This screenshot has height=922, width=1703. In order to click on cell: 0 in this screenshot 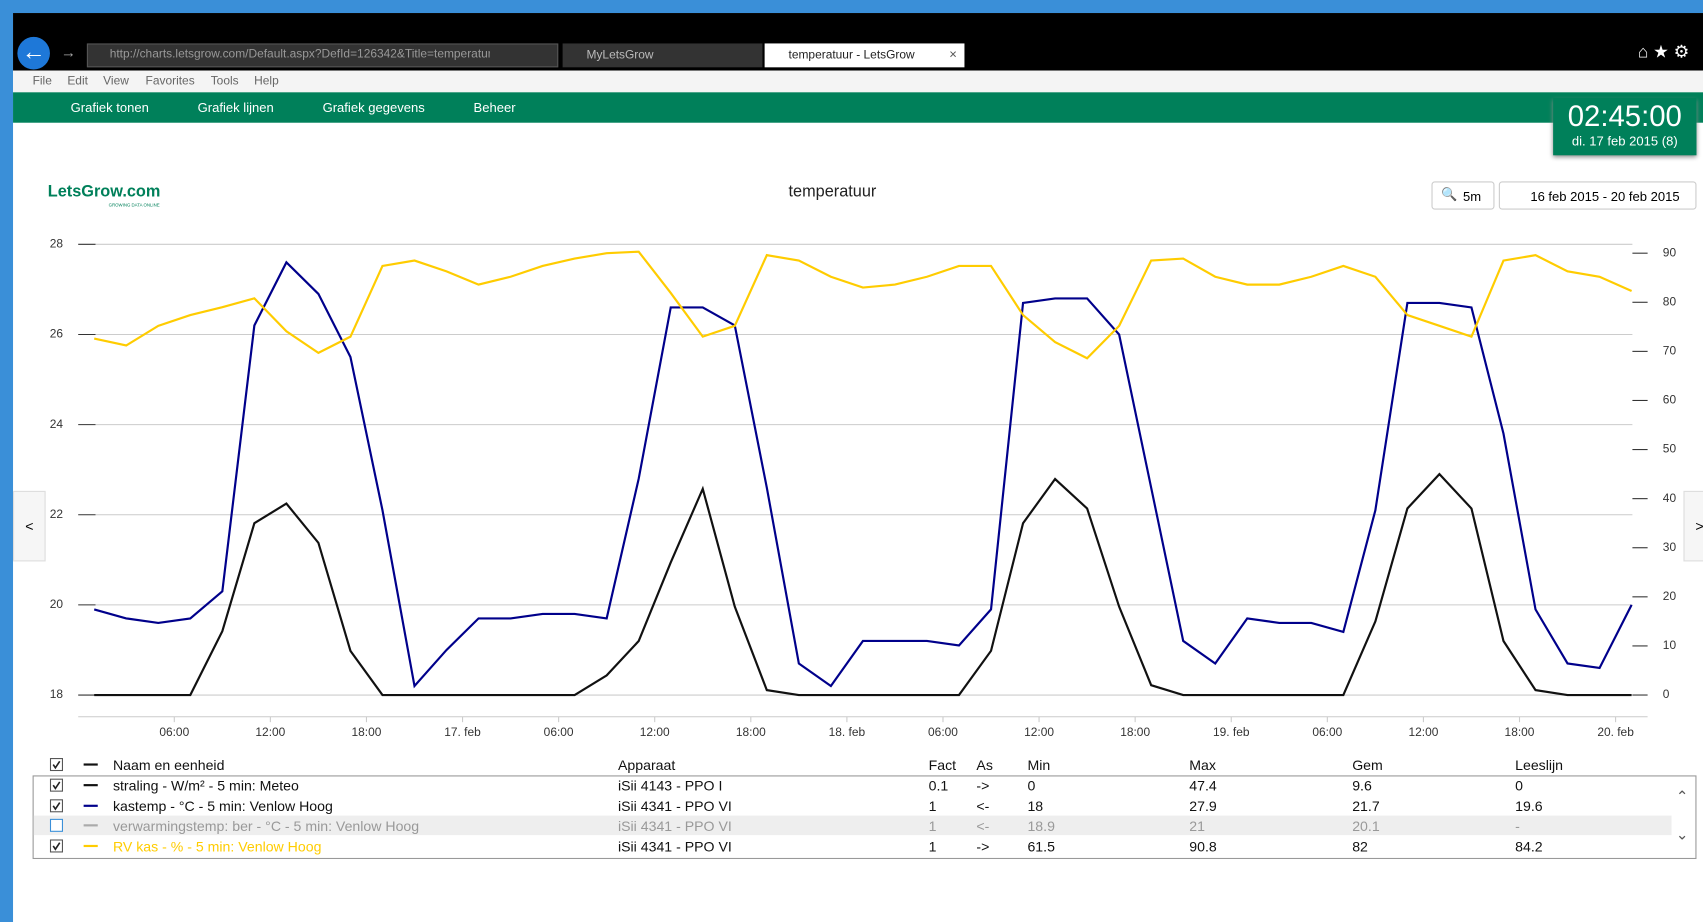, I will do `click(1519, 785)`.